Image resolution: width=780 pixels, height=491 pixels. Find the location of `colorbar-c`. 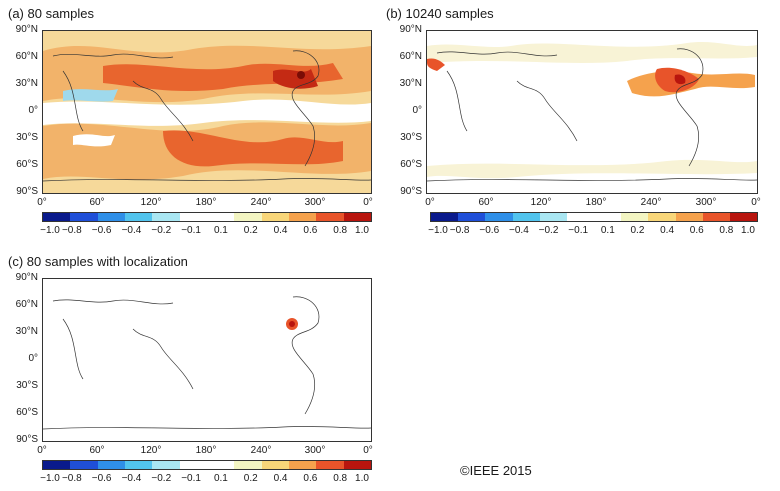

colorbar-c is located at coordinates (207, 465).